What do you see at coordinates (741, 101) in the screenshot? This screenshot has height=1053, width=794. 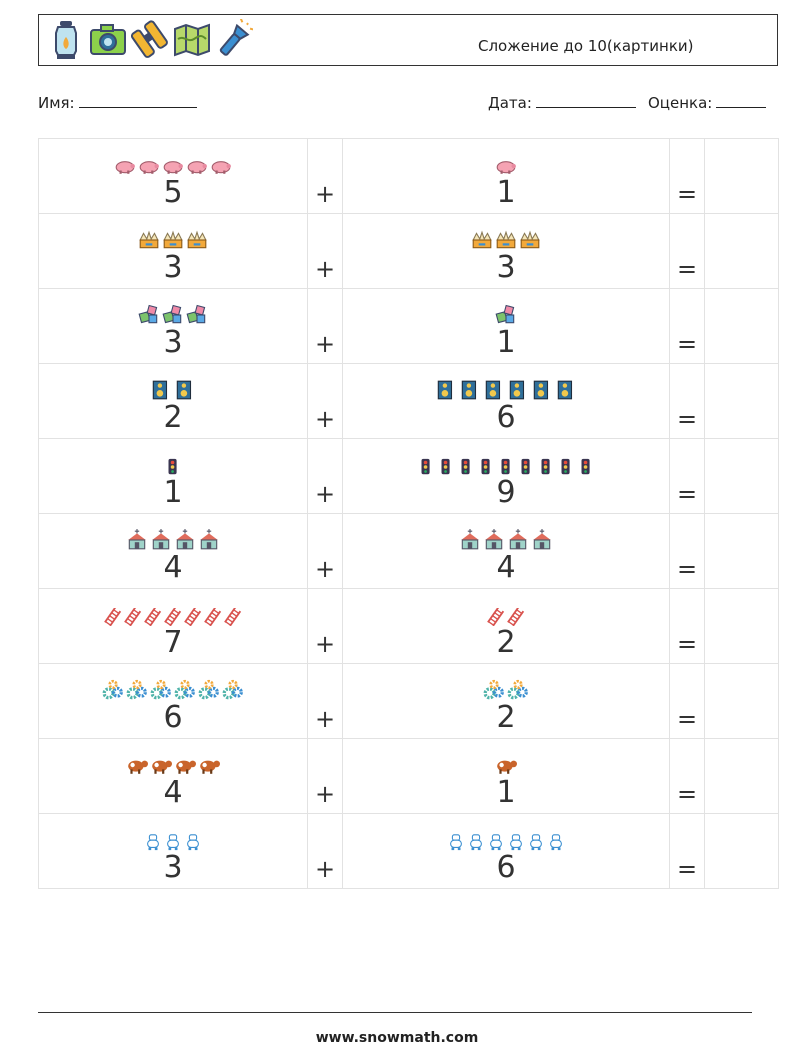 I see `grade-blank` at bounding box center [741, 101].